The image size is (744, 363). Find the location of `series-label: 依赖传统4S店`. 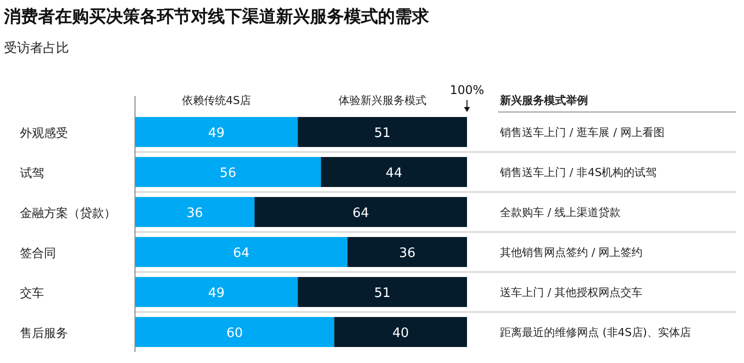

series-label: 依赖传统4S店 is located at coordinates (216, 100).